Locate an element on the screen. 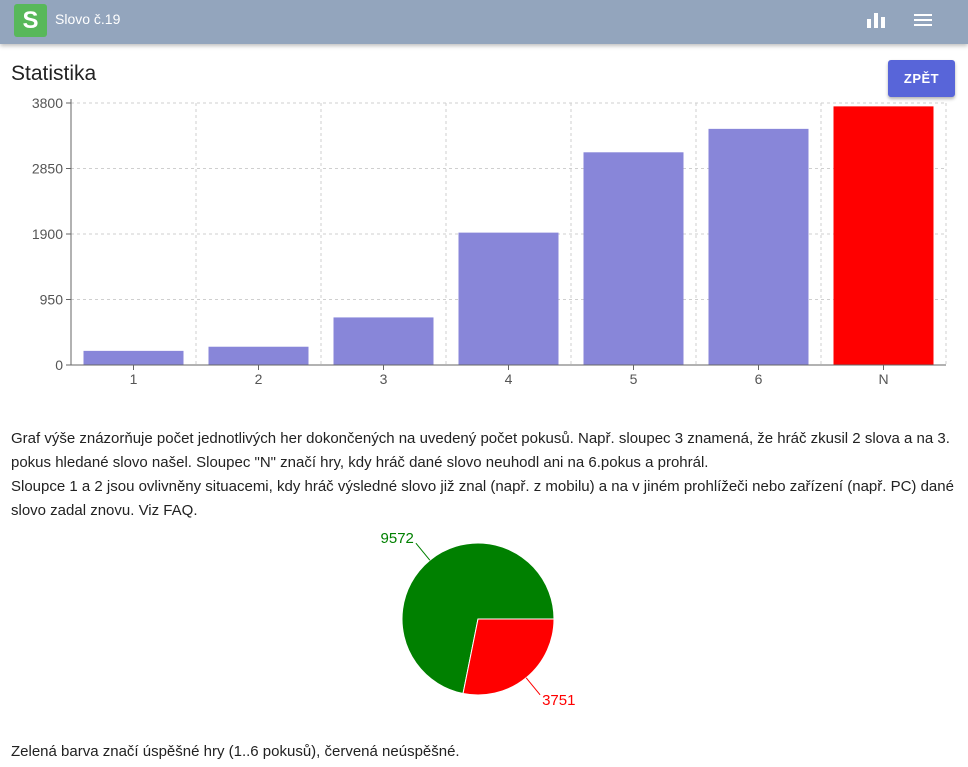 The image size is (968, 767). y-tick-label: 0 is located at coordinates (59, 365).